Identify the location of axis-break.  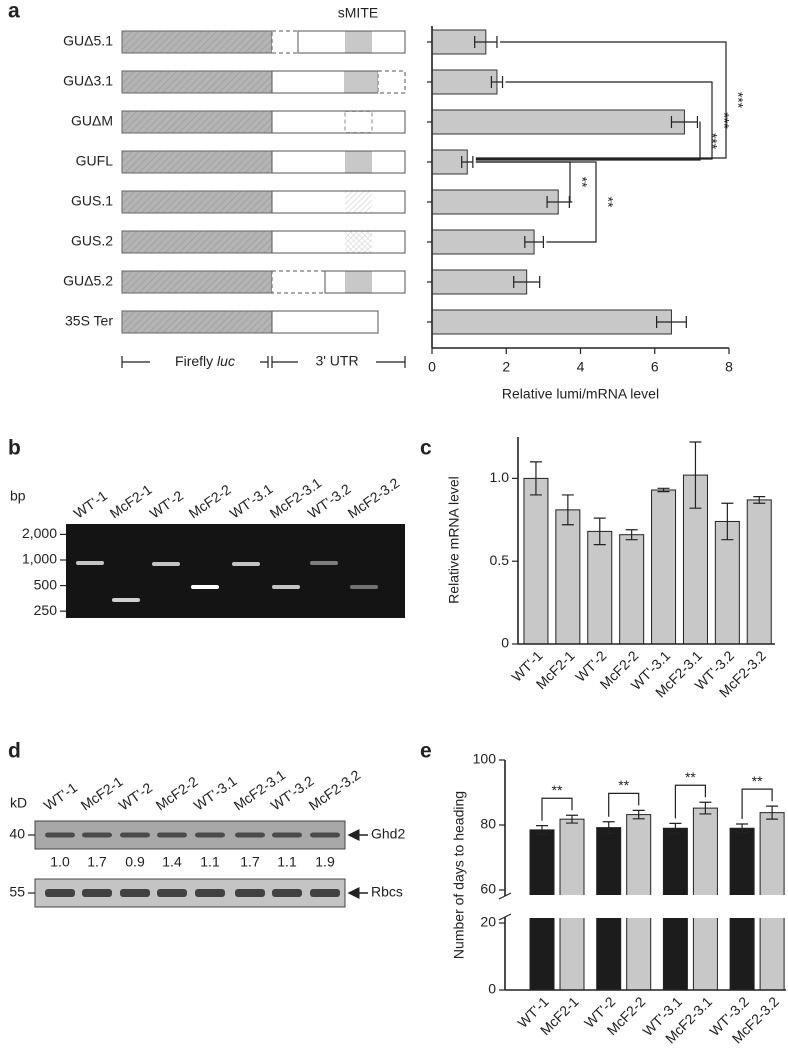
(642, 906).